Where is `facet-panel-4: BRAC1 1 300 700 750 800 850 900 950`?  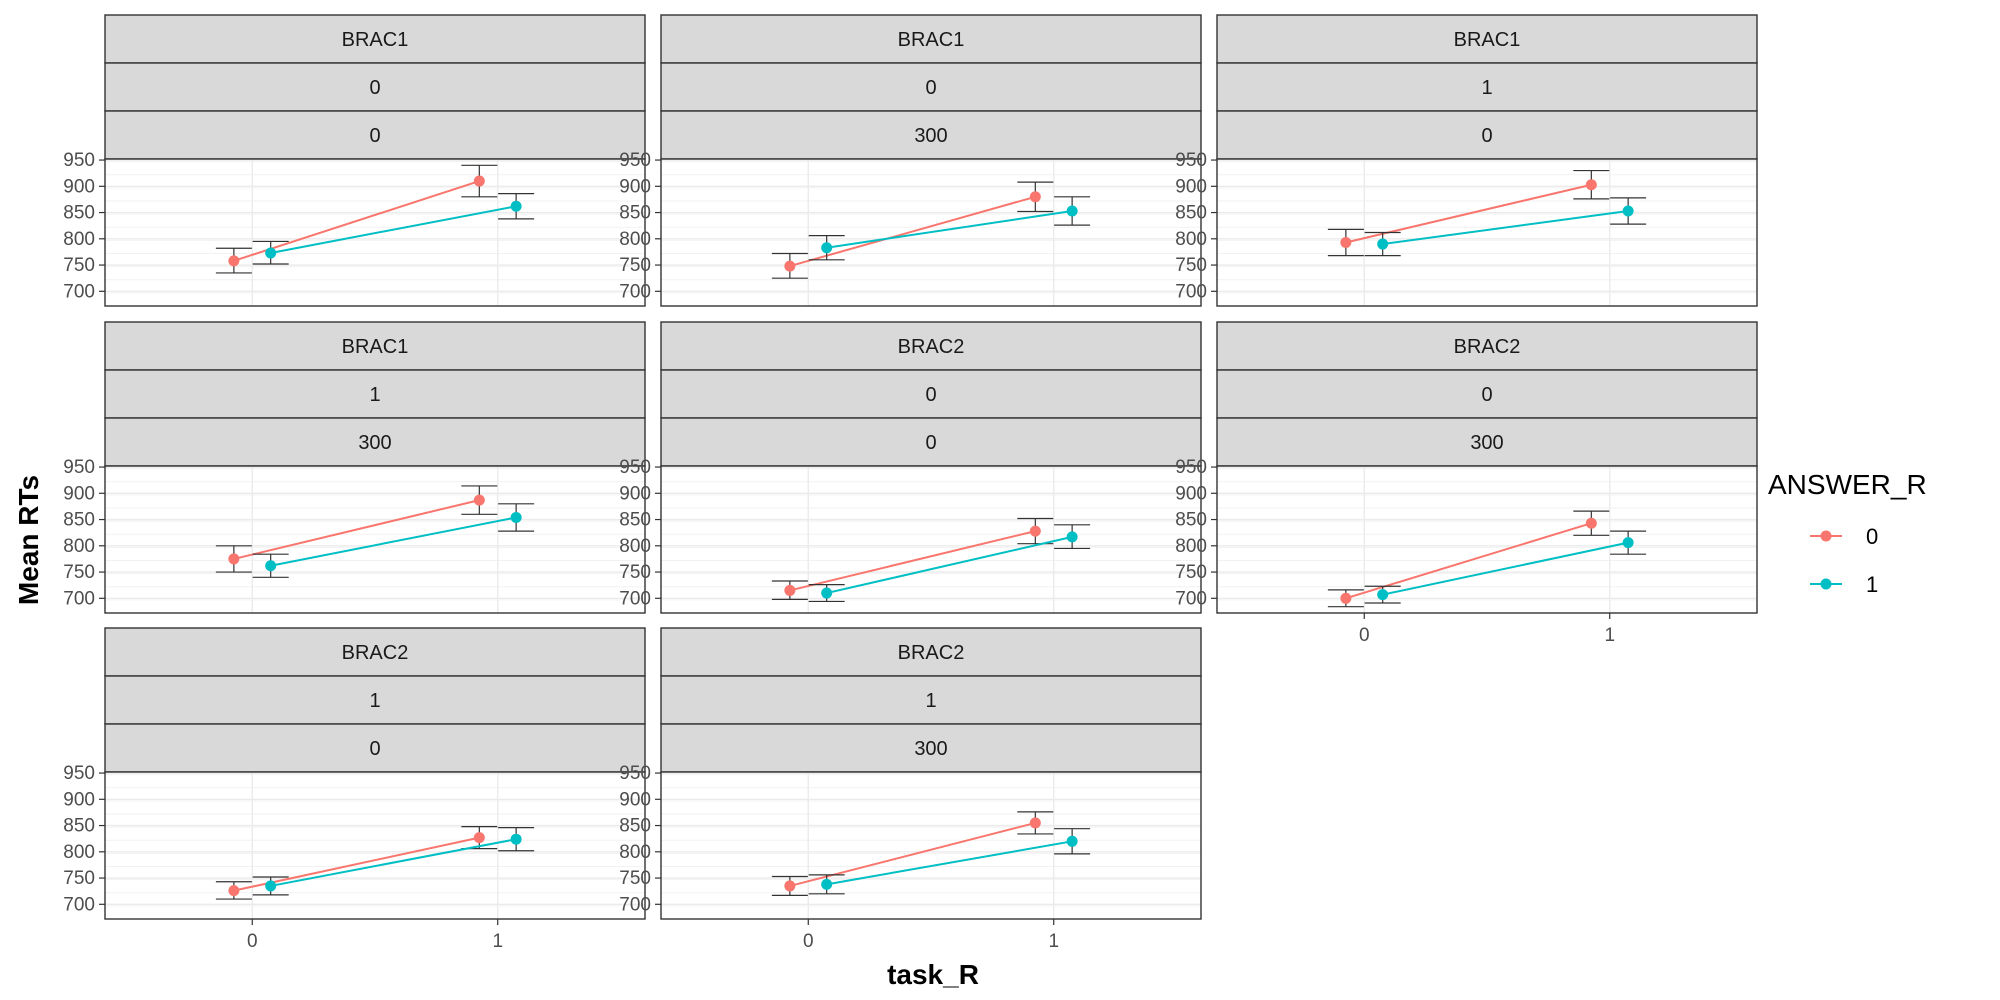
facet-panel-4: BRAC1 1 300 700 750 800 850 900 950 is located at coordinates (354, 467).